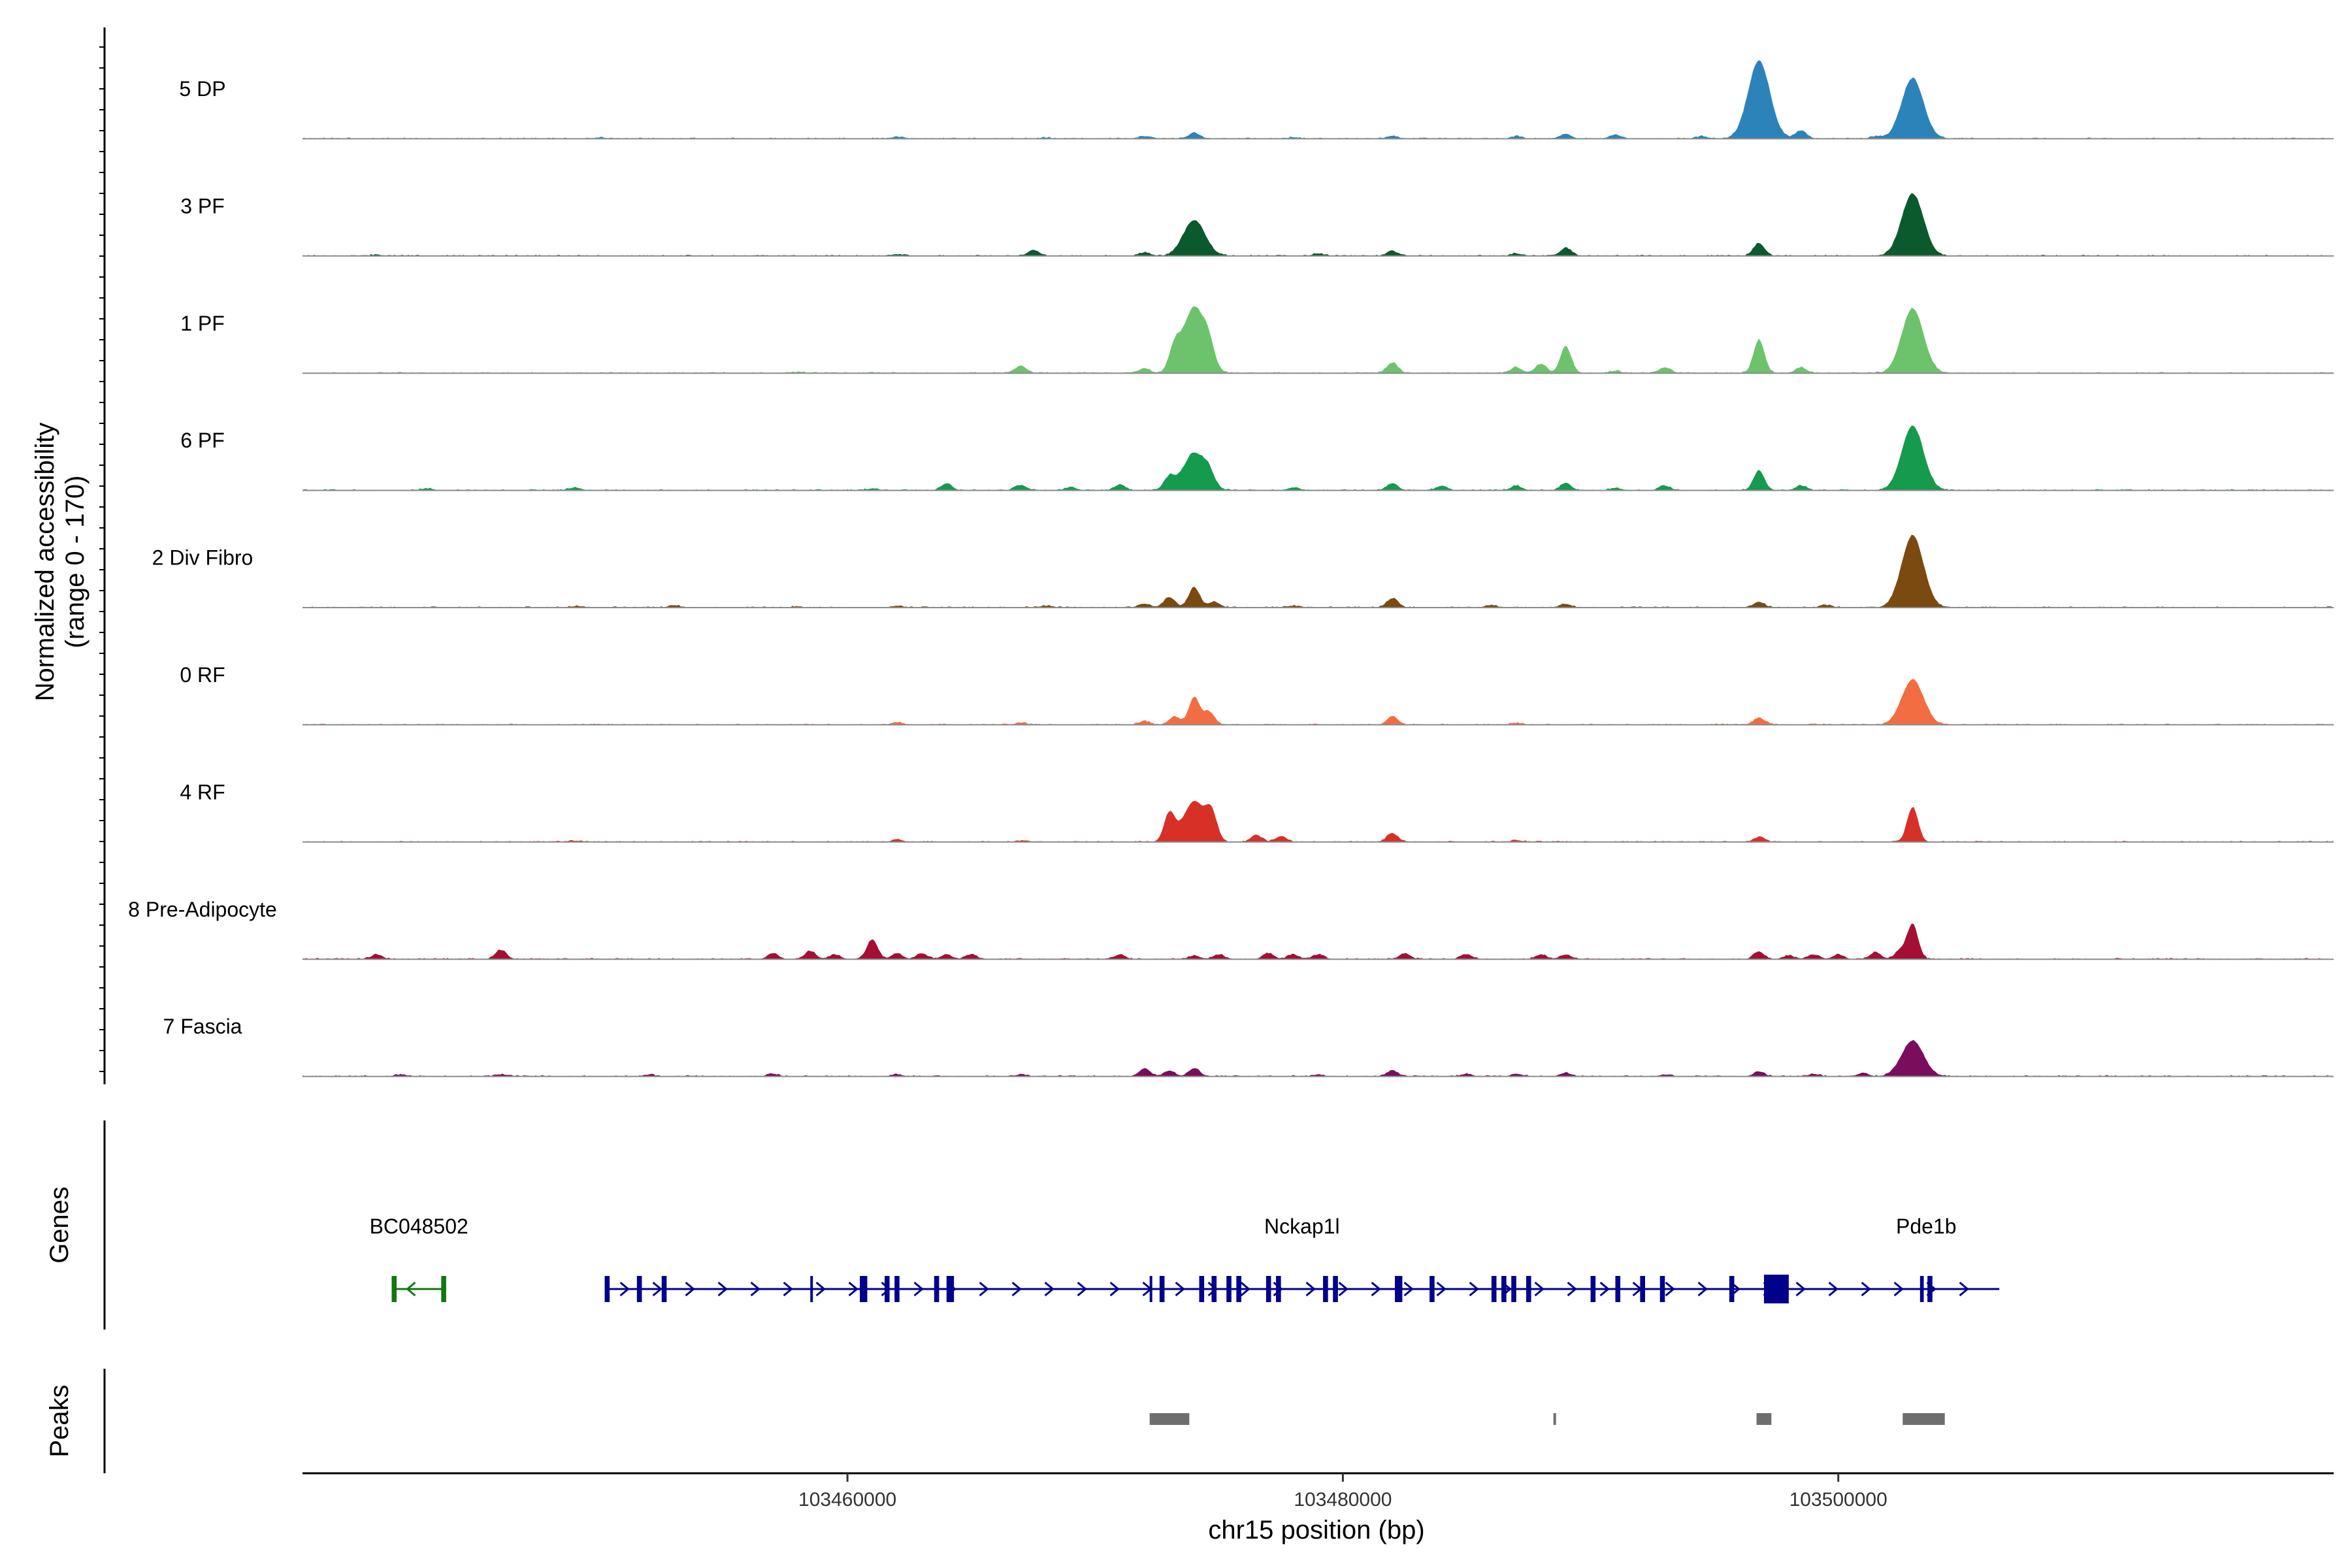 The height and width of the screenshot is (1568, 2352). Describe the element at coordinates (75, 562) in the screenshot. I see `y-axis-title-line2: (range 0 - 170)` at that location.